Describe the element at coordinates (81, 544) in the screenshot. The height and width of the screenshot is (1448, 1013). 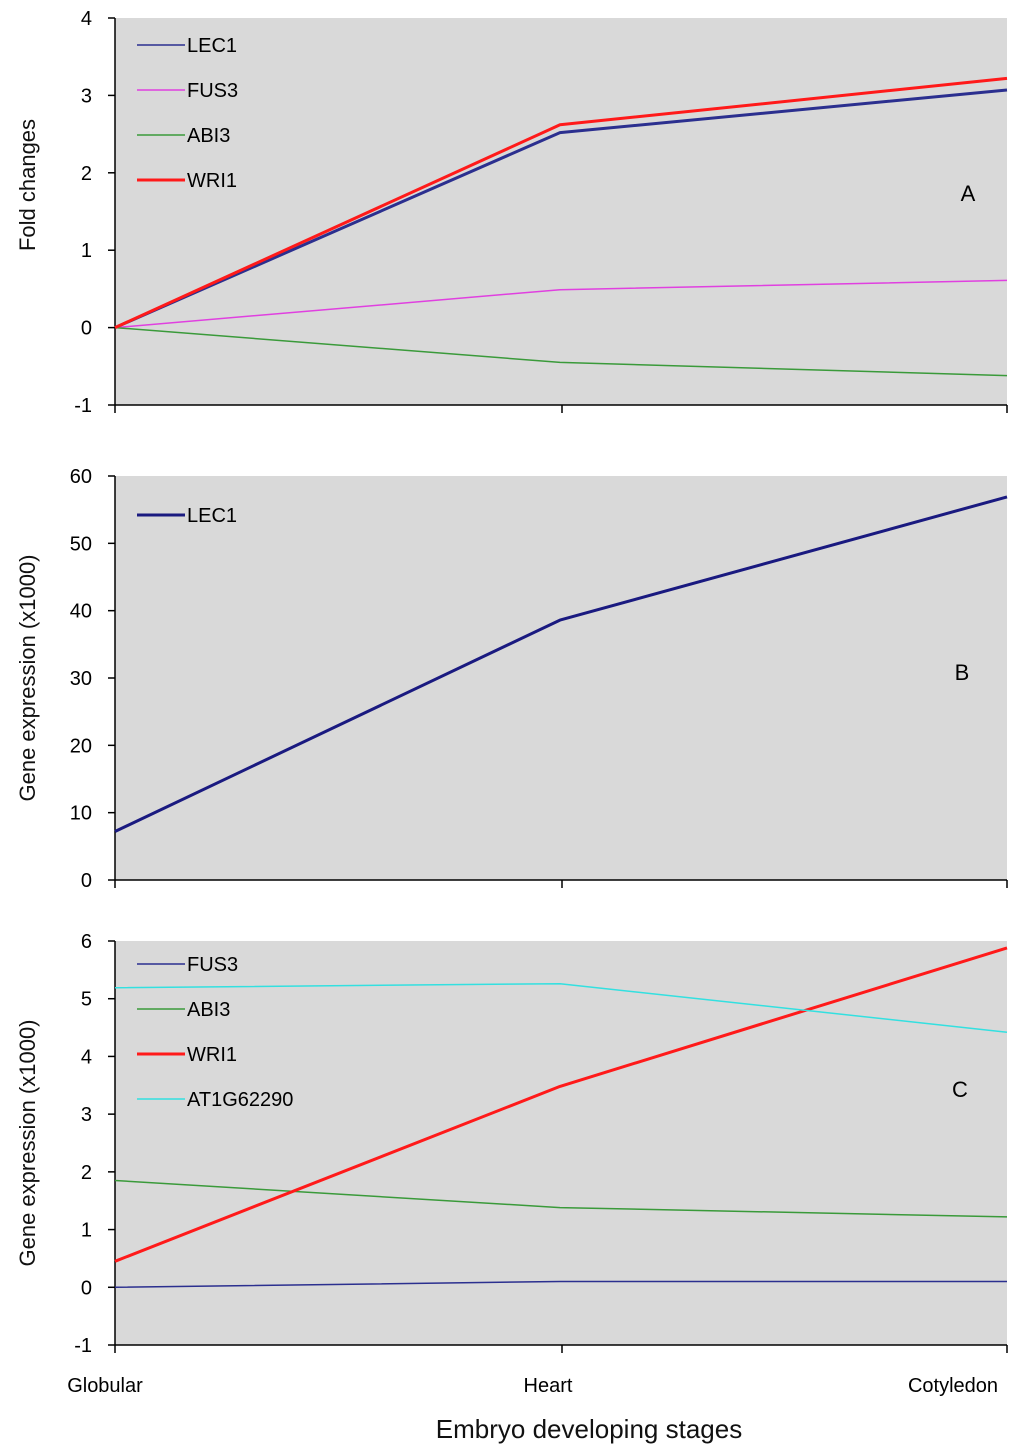
I see `y-tick-label: 50` at that location.